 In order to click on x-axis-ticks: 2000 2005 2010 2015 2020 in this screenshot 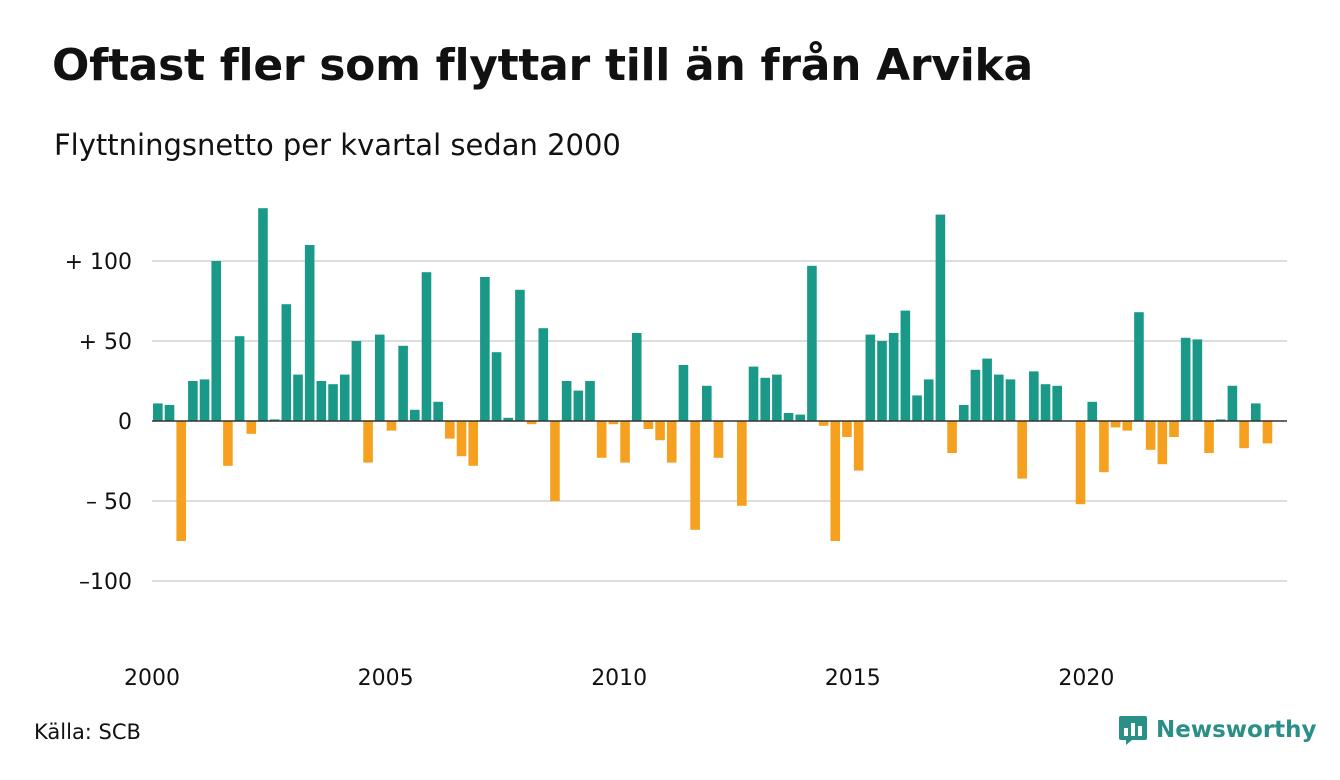, I will do `click(619, 678)`.